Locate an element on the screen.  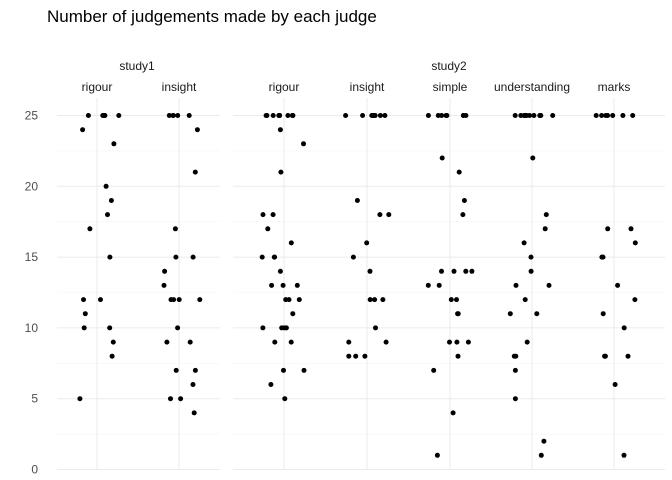
study-label: study2 is located at coordinates (449, 66).